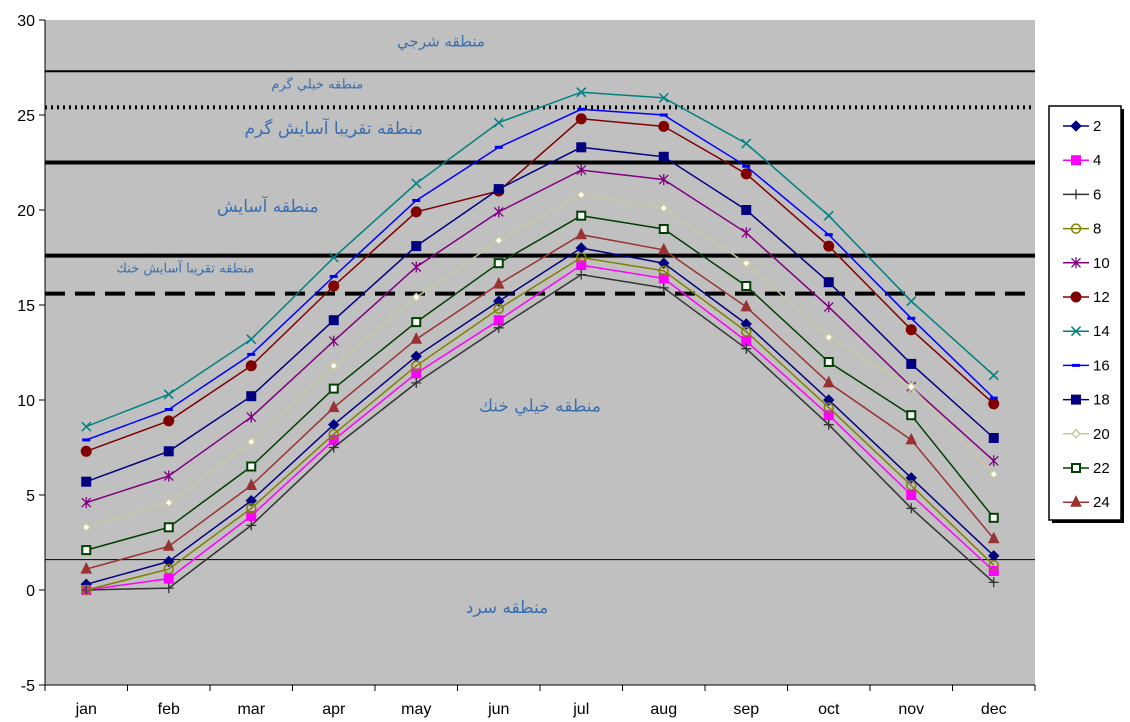 The width and height of the screenshot is (1130, 722). What do you see at coordinates (416, 338) in the screenshot?
I see `data-point-24-may` at bounding box center [416, 338].